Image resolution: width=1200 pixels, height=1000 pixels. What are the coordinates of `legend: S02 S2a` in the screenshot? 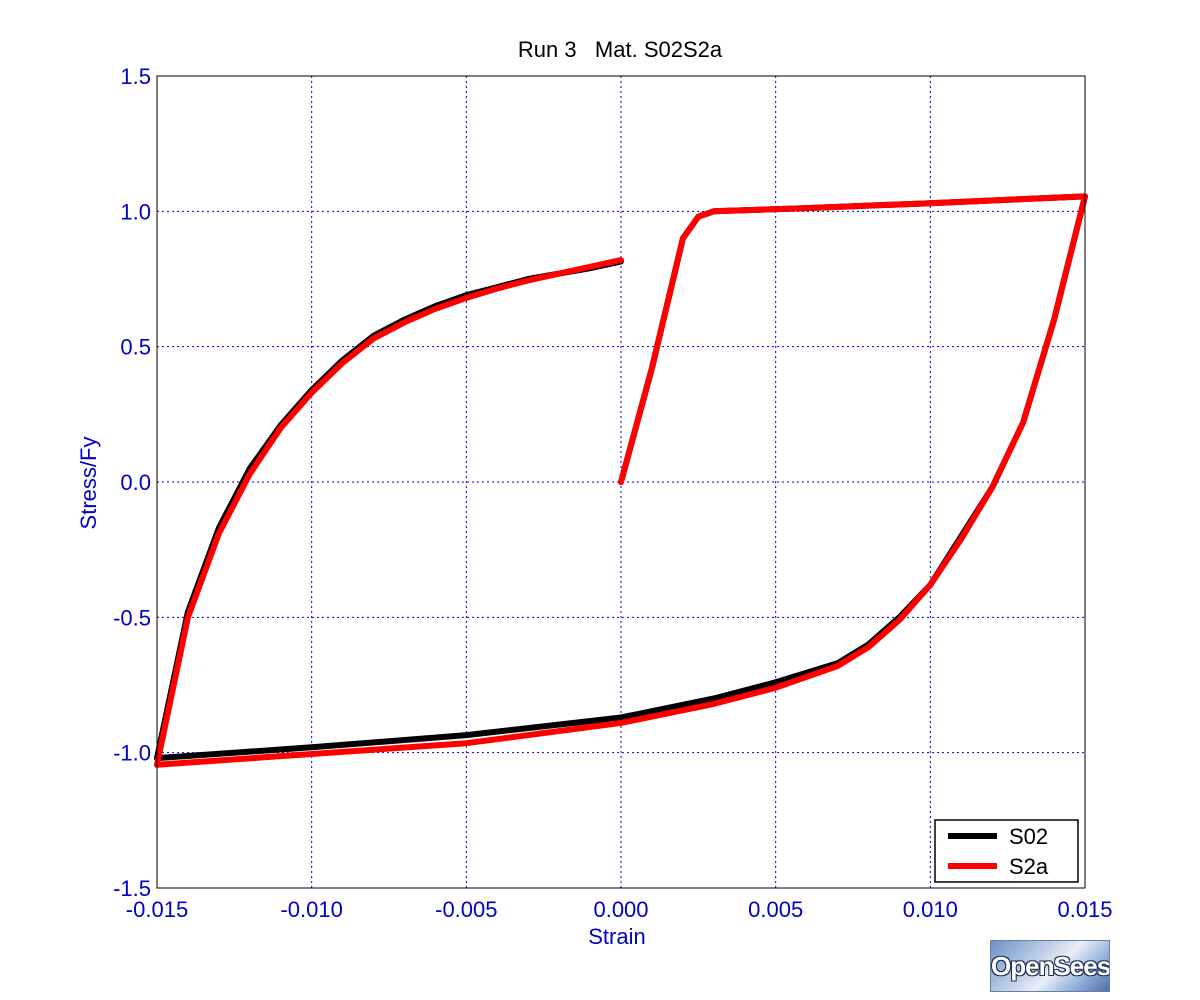 It's located at (1006, 851).